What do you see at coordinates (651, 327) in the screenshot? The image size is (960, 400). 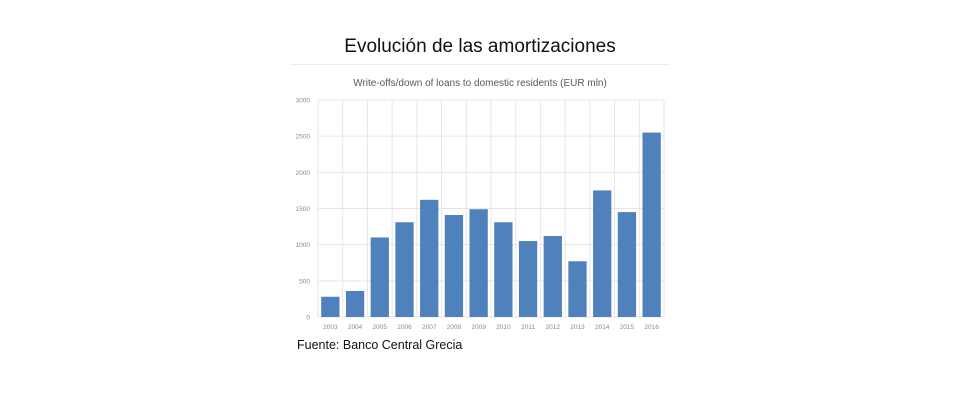 I see `x-tick-label: 2016` at bounding box center [651, 327].